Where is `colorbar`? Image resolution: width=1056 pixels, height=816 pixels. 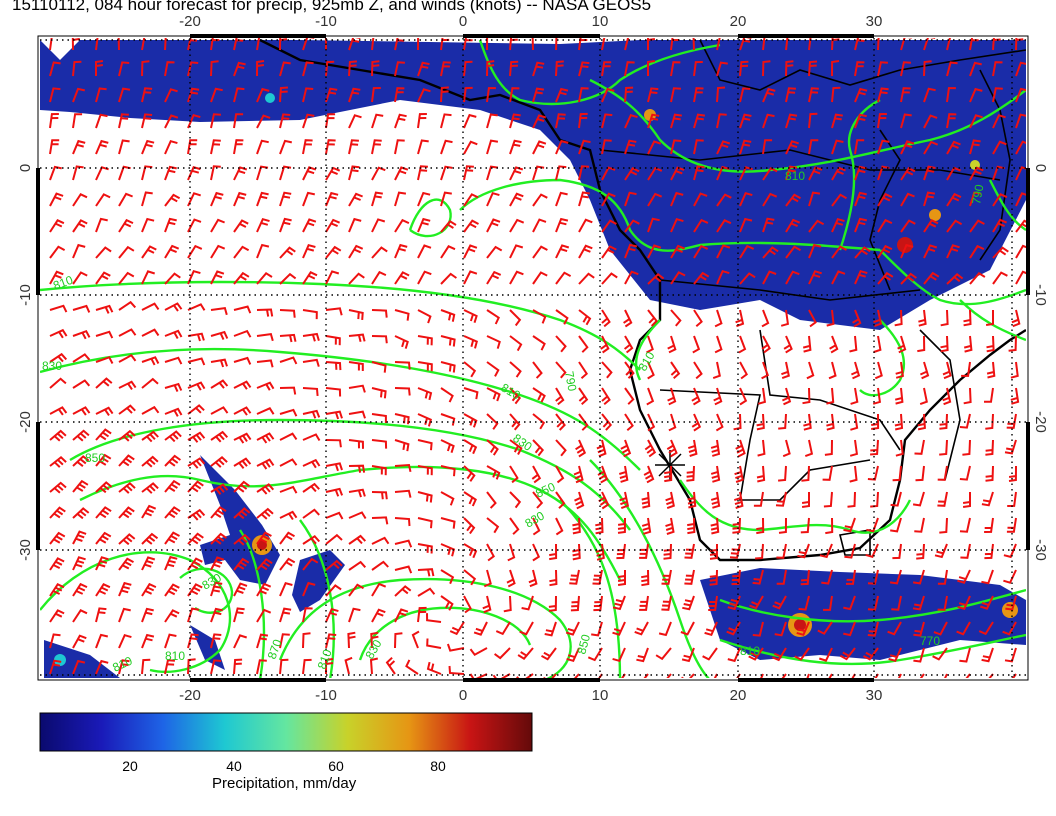 colorbar is located at coordinates (286, 732).